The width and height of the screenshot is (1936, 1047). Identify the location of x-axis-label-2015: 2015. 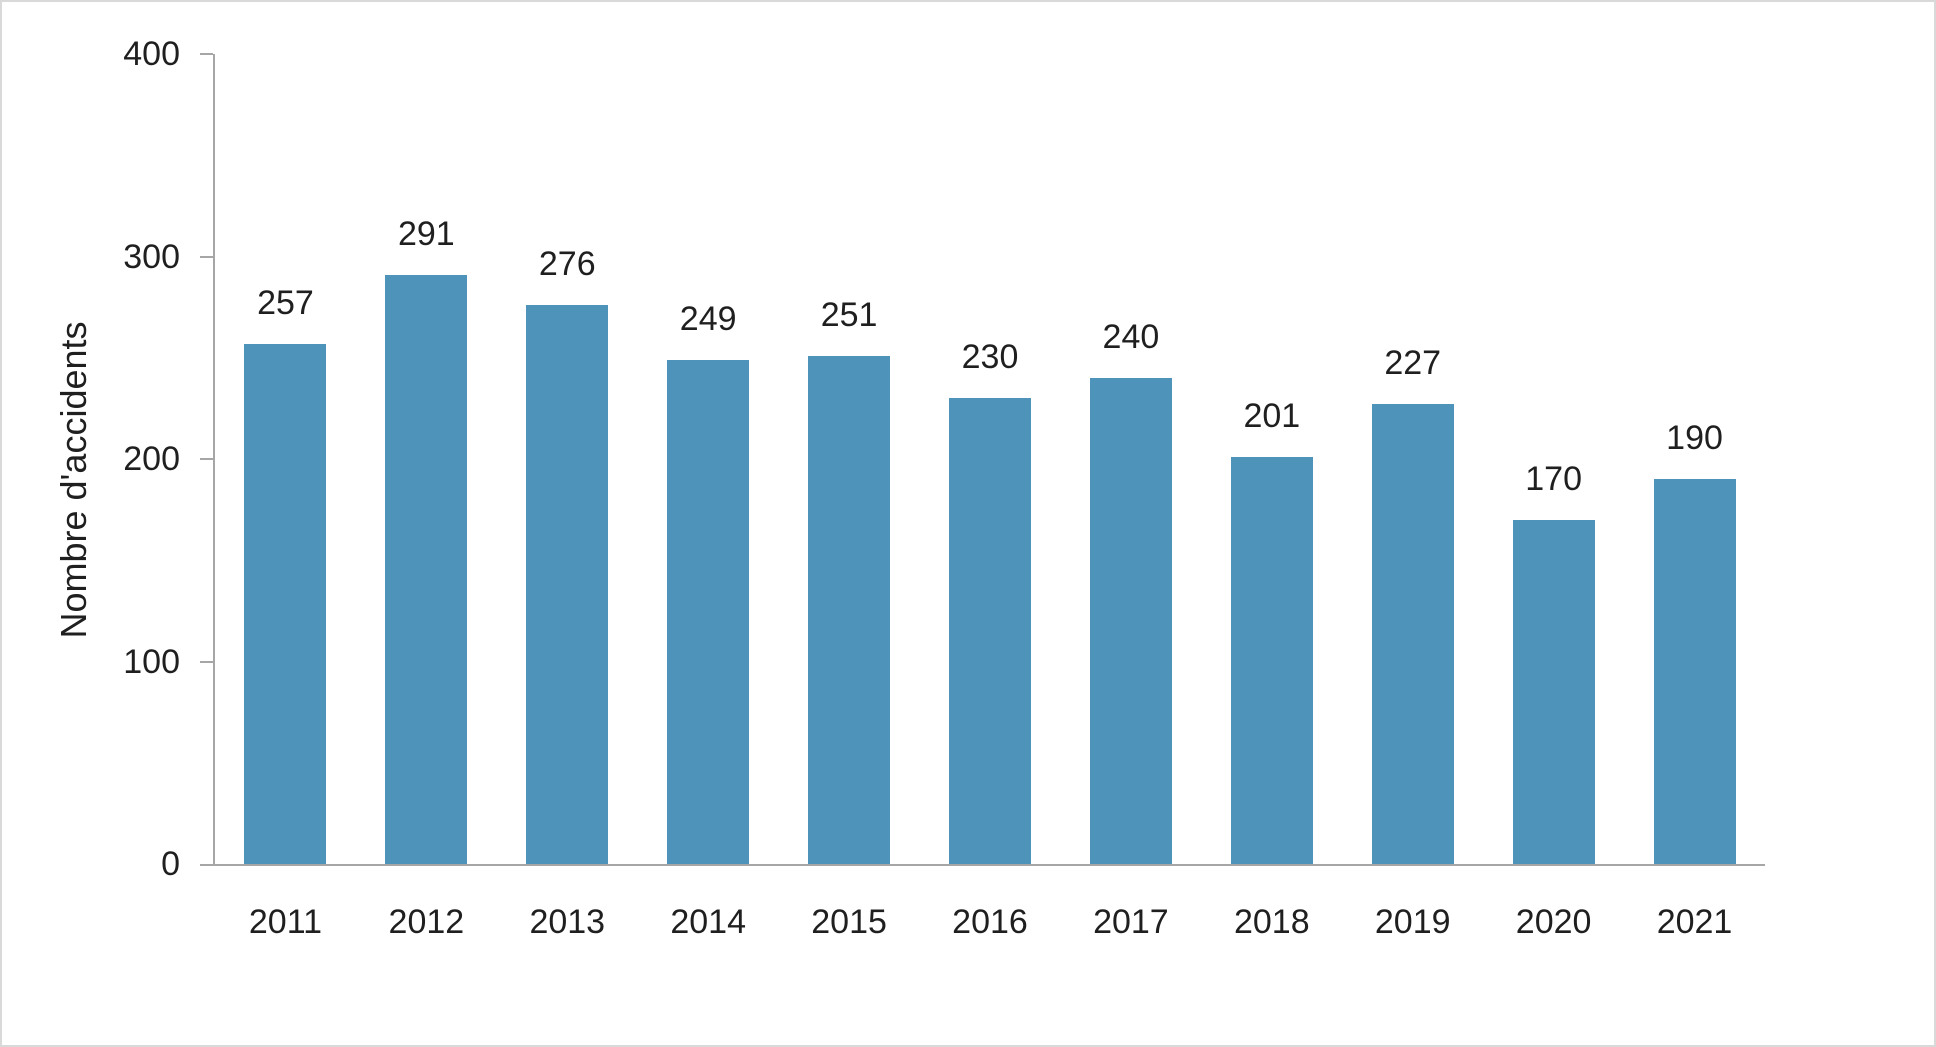
(849, 922).